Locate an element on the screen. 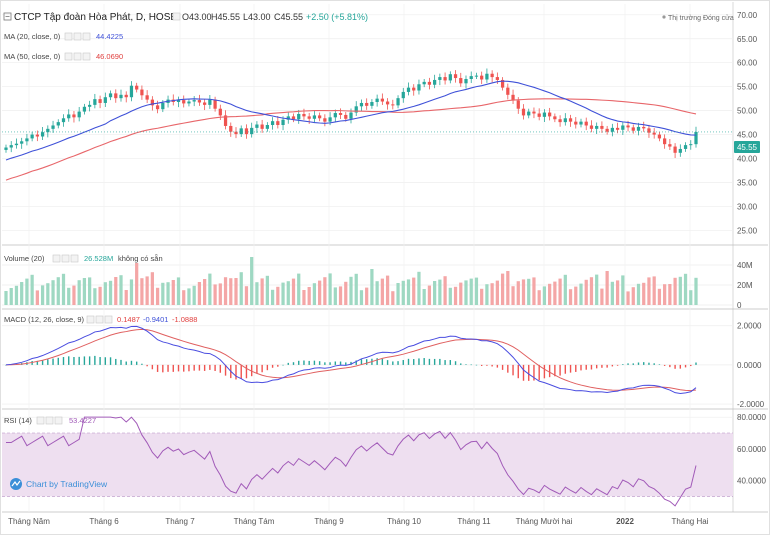  ma20-settings-icon is located at coordinates (77, 36).